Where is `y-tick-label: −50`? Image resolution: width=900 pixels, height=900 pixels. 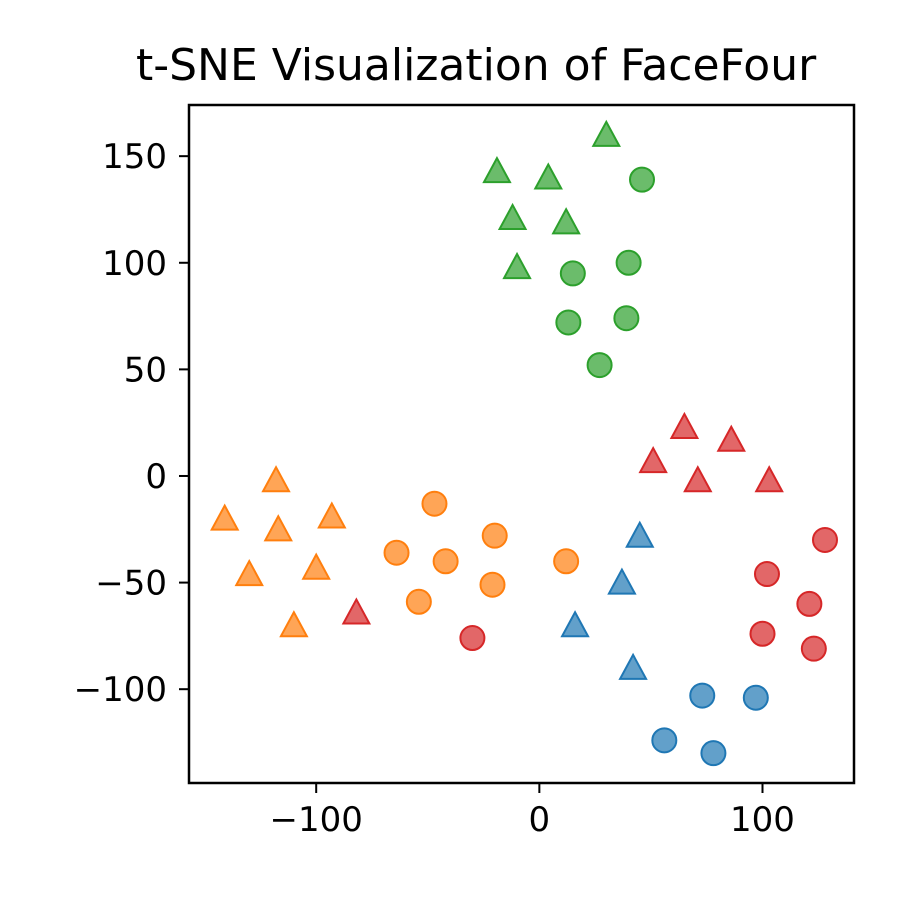
y-tick-label: −50 is located at coordinates (131, 584).